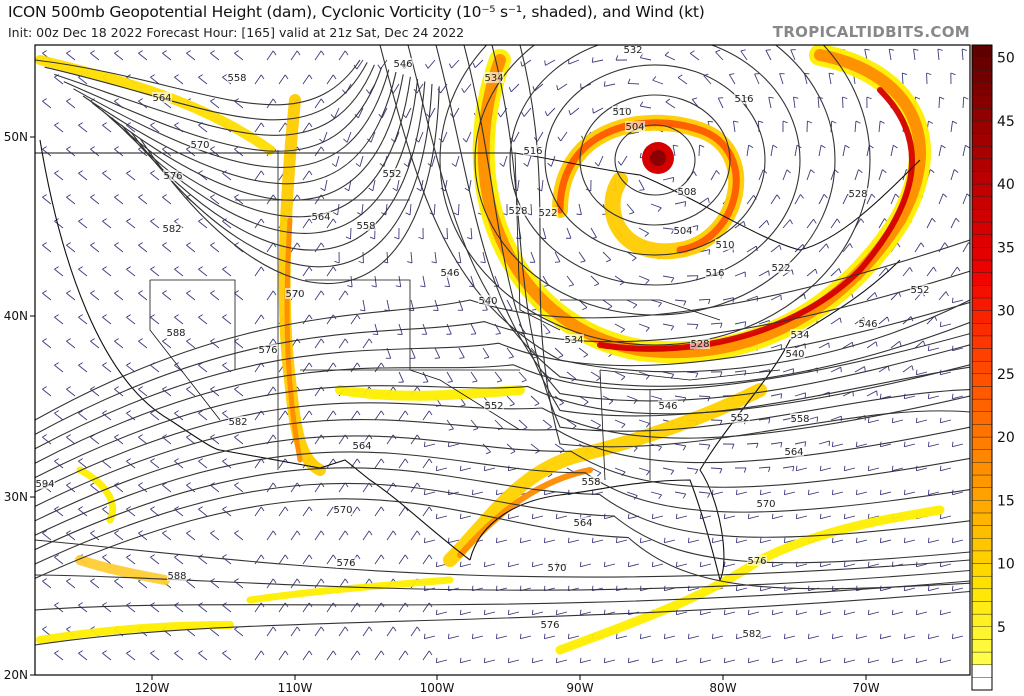 The height and width of the screenshot is (696, 1024). I want to click on contour-label: 564, so click(582, 523).